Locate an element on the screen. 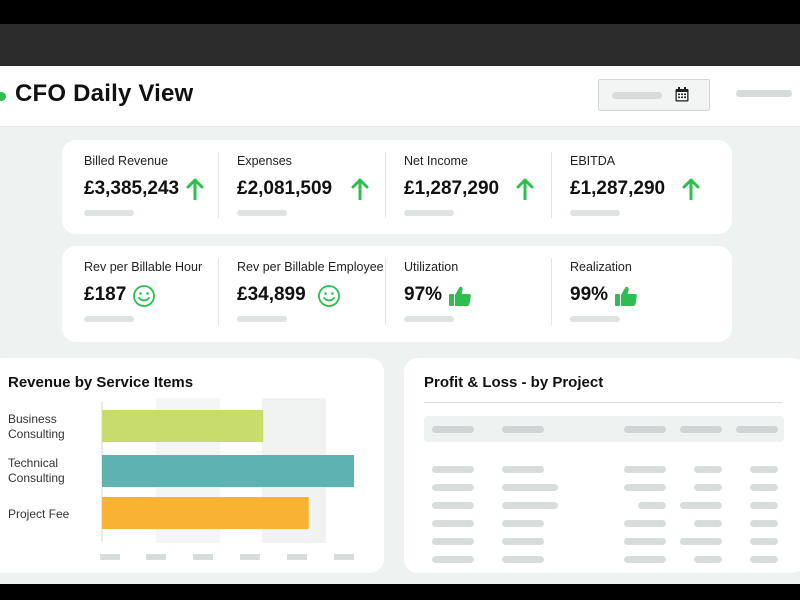 Image resolution: width=800 pixels, height=600 pixels. top-black-bar is located at coordinates (400, 12).